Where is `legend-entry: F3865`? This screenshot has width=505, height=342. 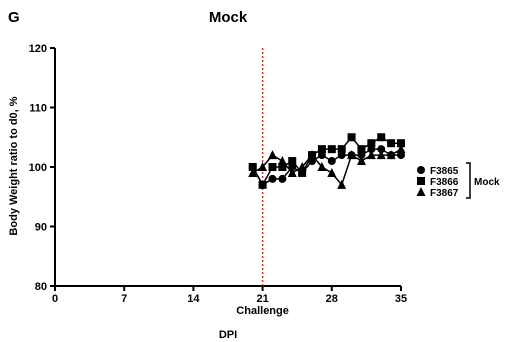 legend-entry: F3865 is located at coordinates (444, 171).